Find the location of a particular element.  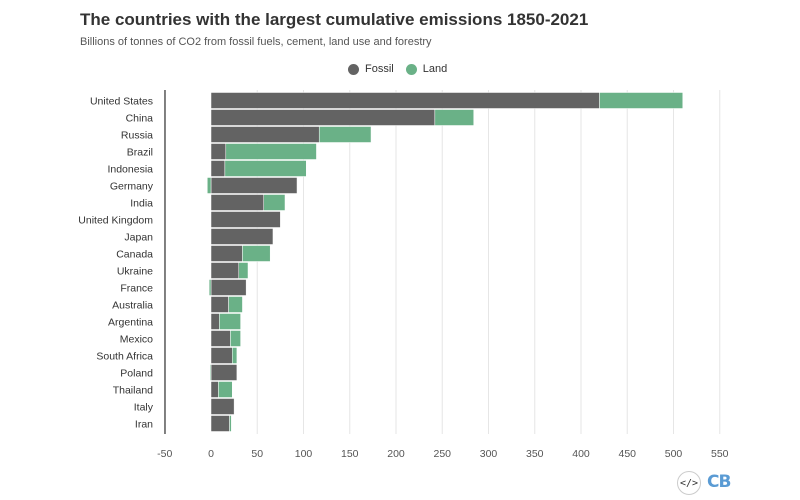

category-label: India is located at coordinates (141, 204).